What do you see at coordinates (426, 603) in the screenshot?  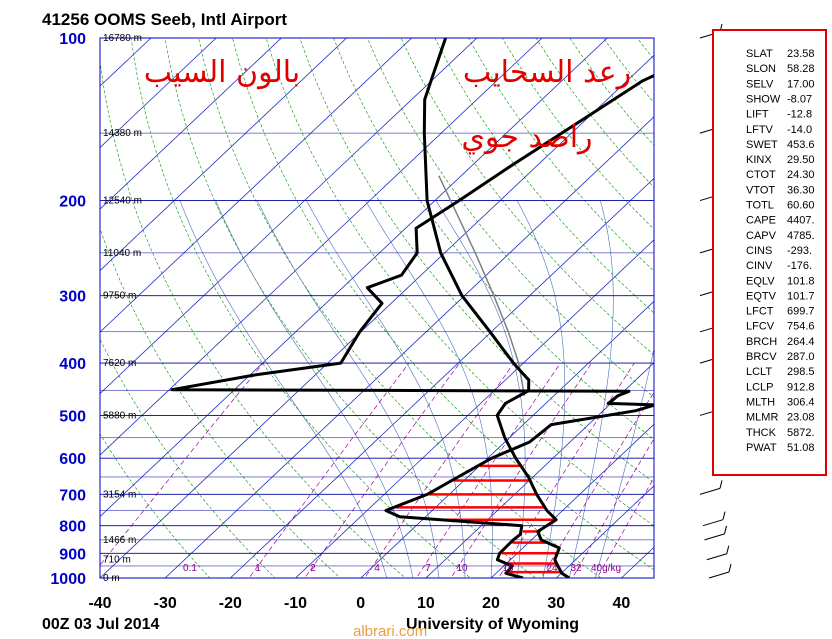 I see `temperature-tick-label: 10` at bounding box center [426, 603].